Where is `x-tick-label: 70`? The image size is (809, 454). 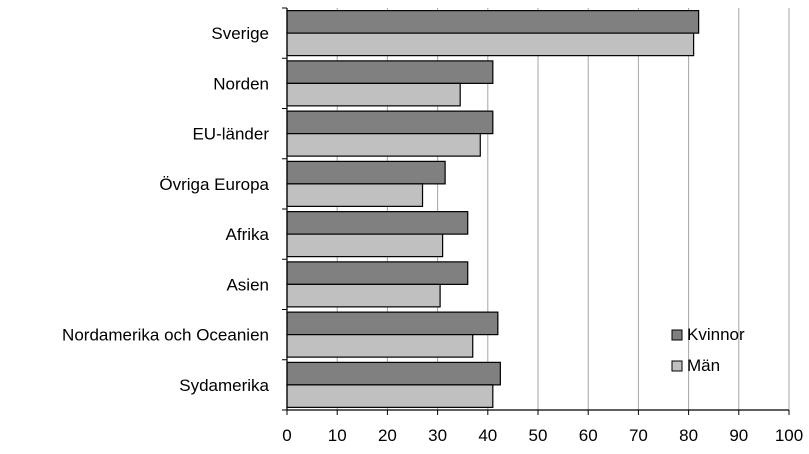 x-tick-label: 70 is located at coordinates (638, 435).